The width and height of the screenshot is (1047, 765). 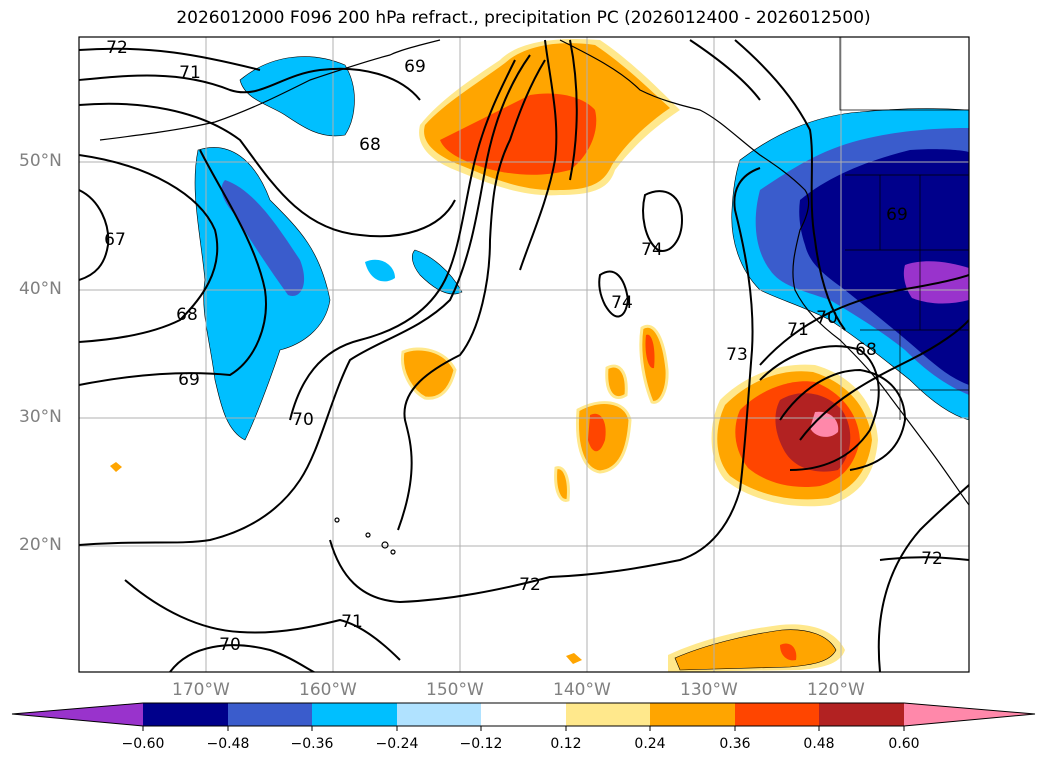 I want to click on contour-label: 73, so click(x=737, y=355).